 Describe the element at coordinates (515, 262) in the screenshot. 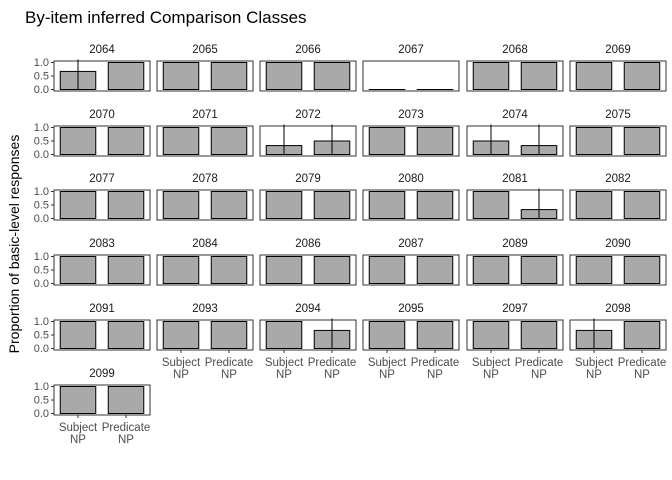

I see `panel-2089: 2089` at that location.